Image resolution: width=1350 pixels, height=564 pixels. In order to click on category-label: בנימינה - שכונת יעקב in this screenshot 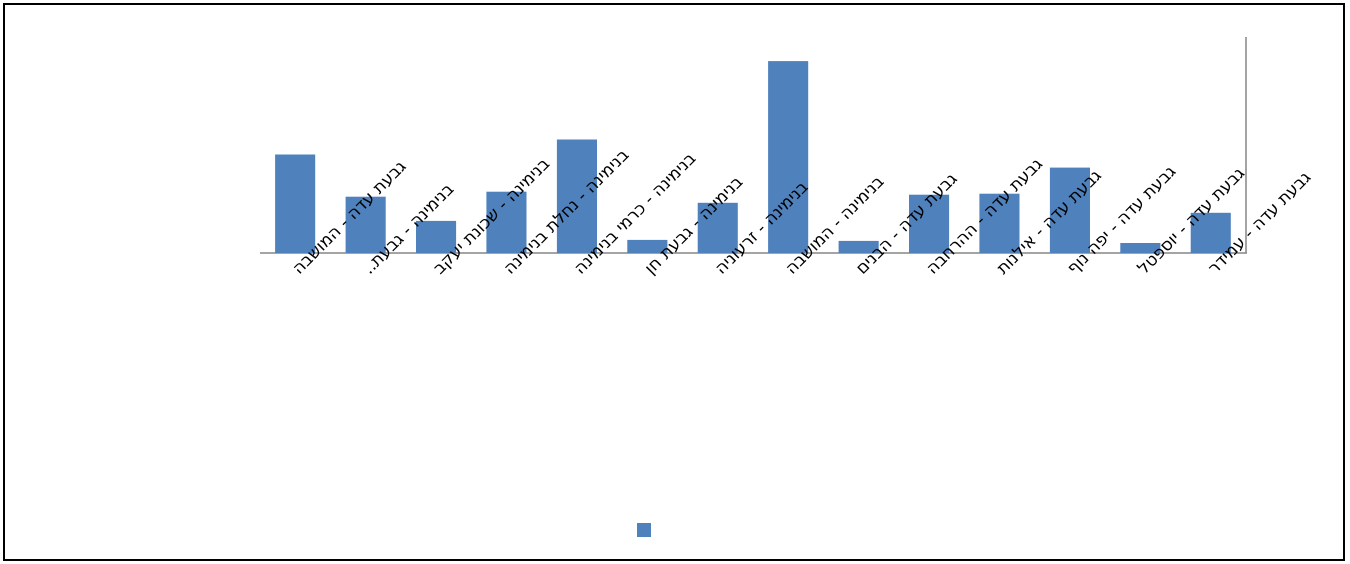, I will do `click(491, 216)`.